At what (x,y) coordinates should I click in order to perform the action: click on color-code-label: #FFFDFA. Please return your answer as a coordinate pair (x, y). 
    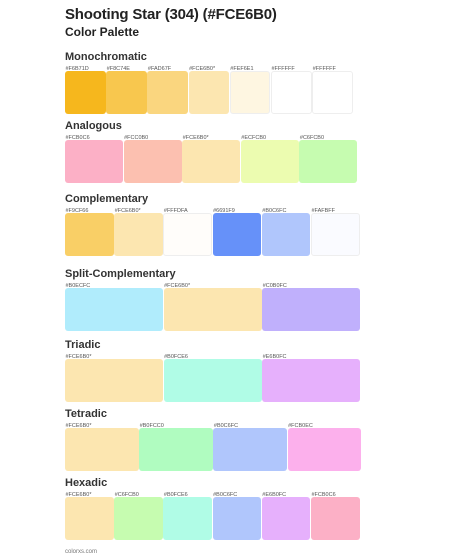
    Looking at the image, I should click on (175, 211).